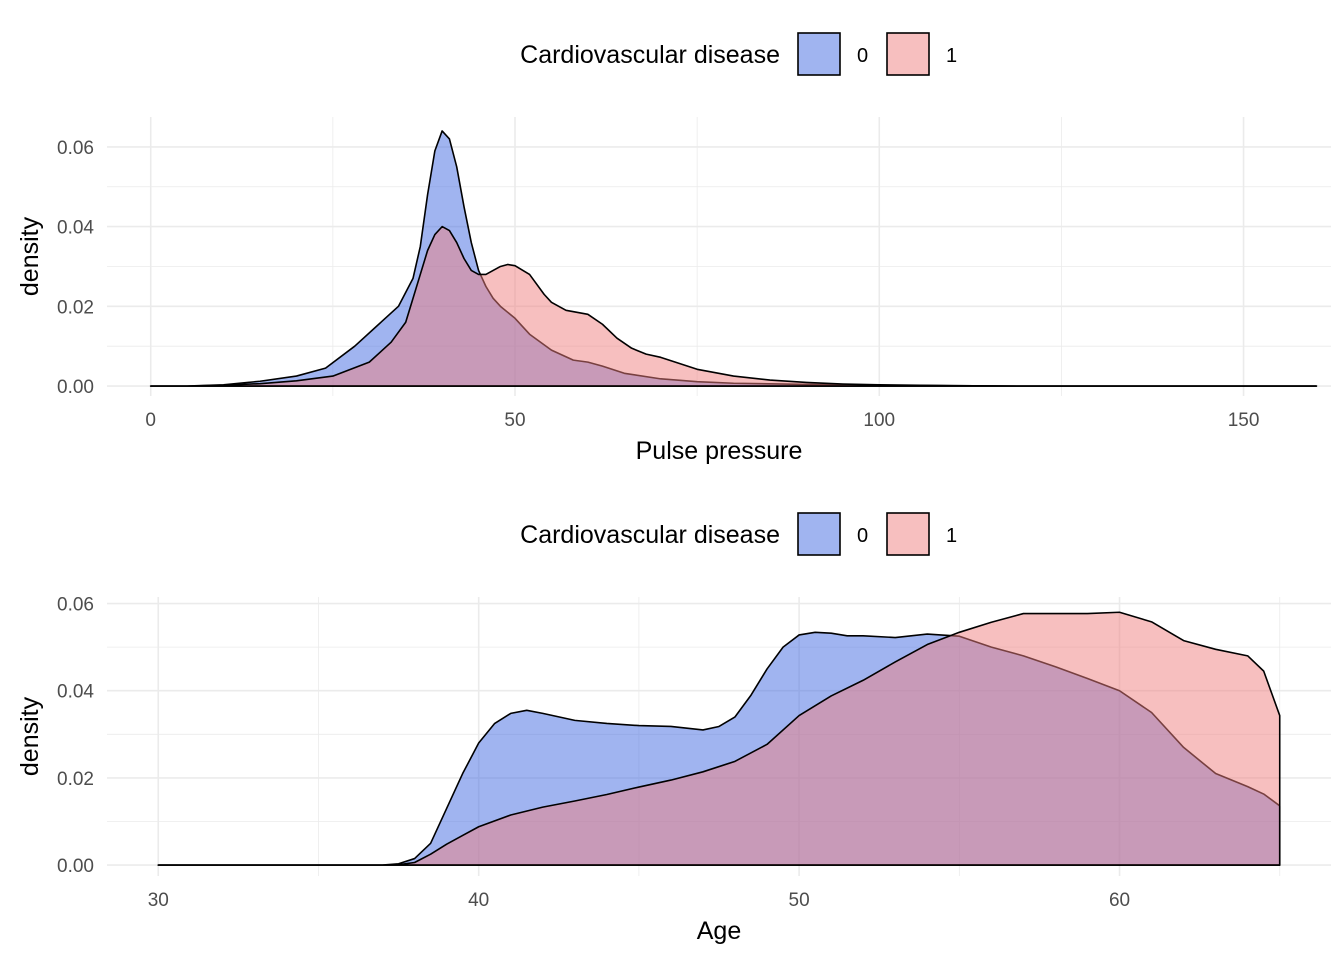  What do you see at coordinates (514, 420) in the screenshot?
I see `pulse-pressure-density-x-tick-label: 50` at bounding box center [514, 420].